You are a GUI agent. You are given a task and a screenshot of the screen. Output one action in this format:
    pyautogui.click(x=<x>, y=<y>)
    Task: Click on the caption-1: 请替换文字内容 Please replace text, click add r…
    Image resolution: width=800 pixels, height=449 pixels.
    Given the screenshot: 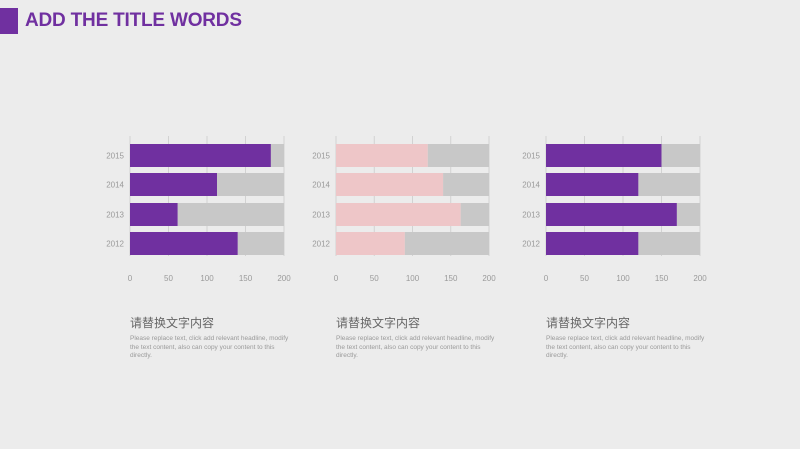 What is the action you would take?
    pyautogui.click(x=210, y=337)
    